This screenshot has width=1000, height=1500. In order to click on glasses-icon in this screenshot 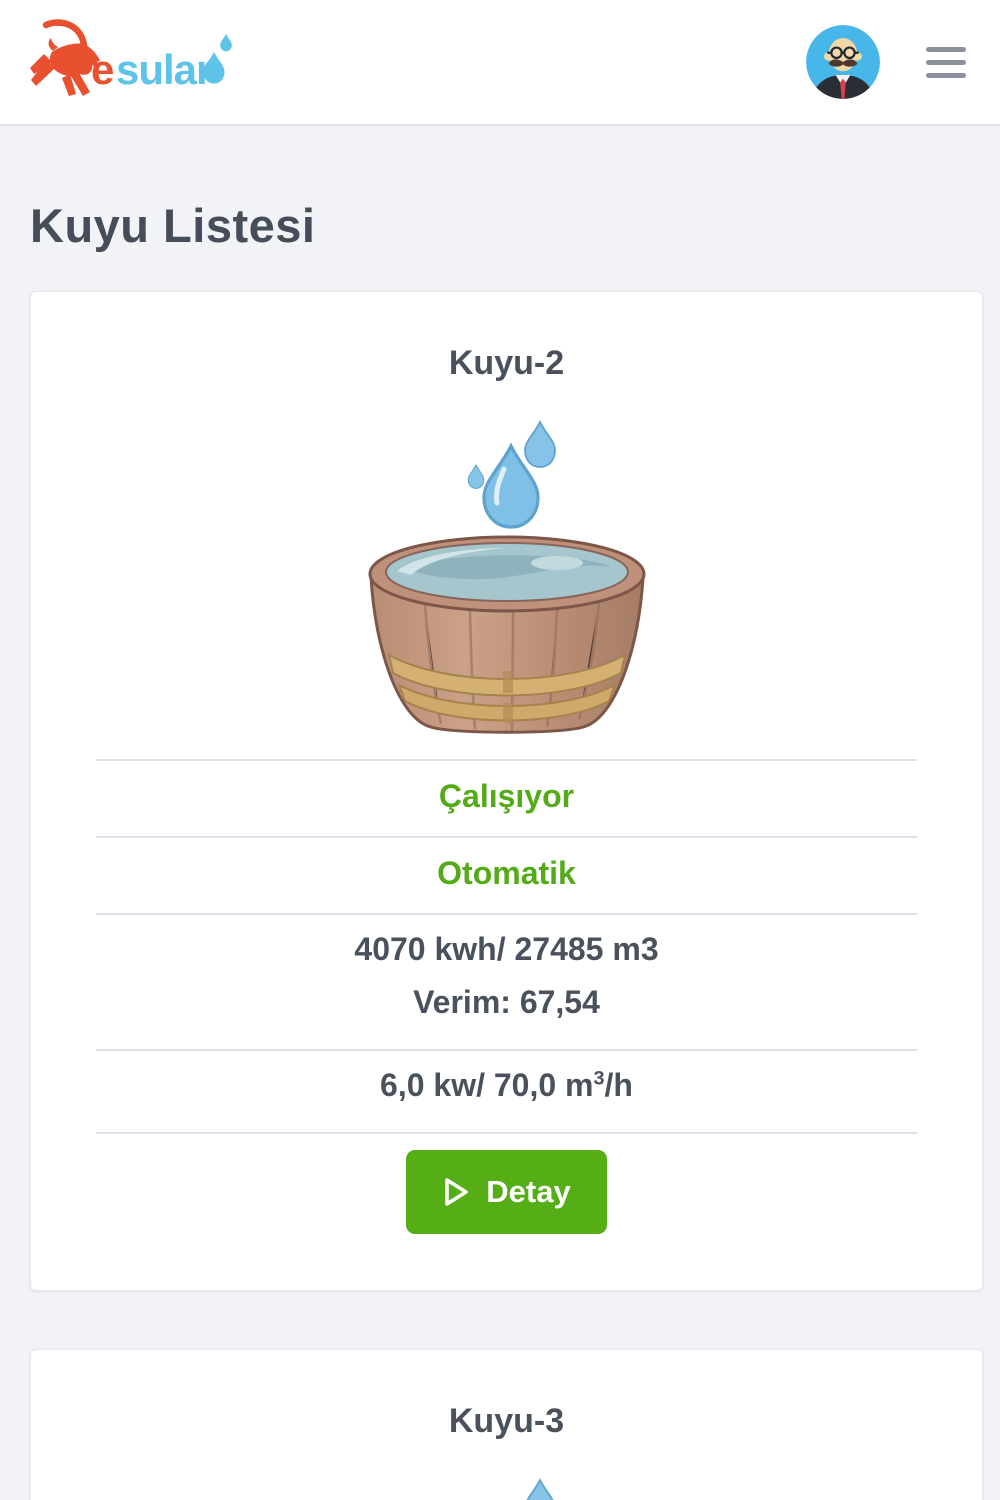, I will do `click(843, 53)`.